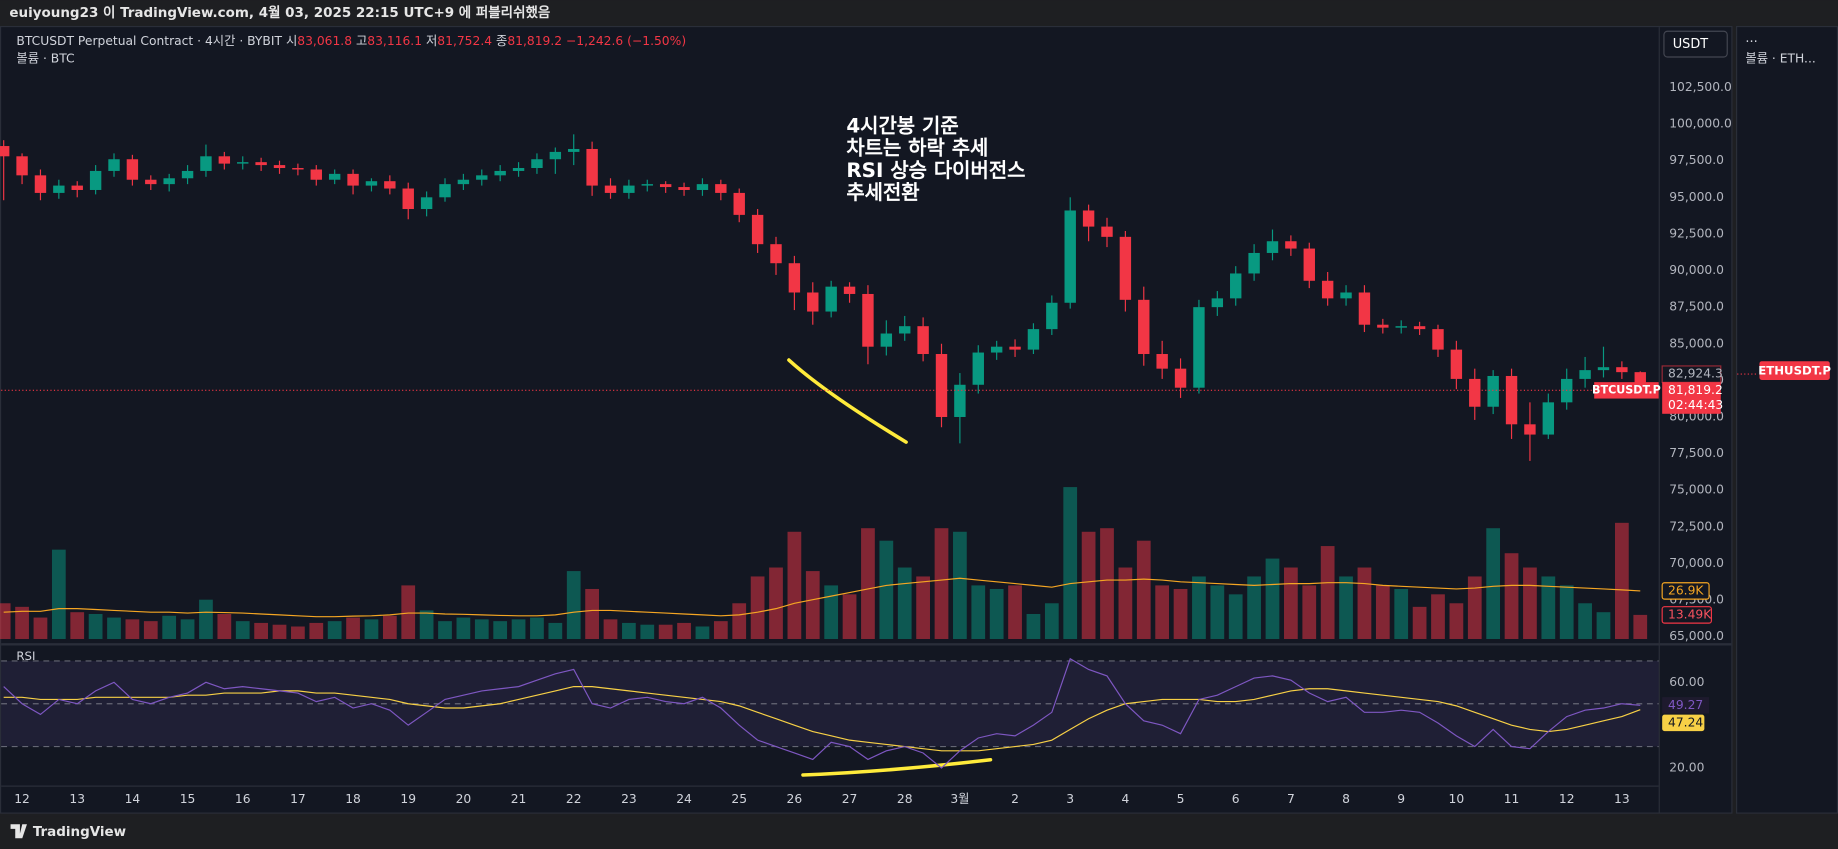  What do you see at coordinates (1686, 767) in the screenshot?
I see `rsi-tick-label: 20.00` at bounding box center [1686, 767].